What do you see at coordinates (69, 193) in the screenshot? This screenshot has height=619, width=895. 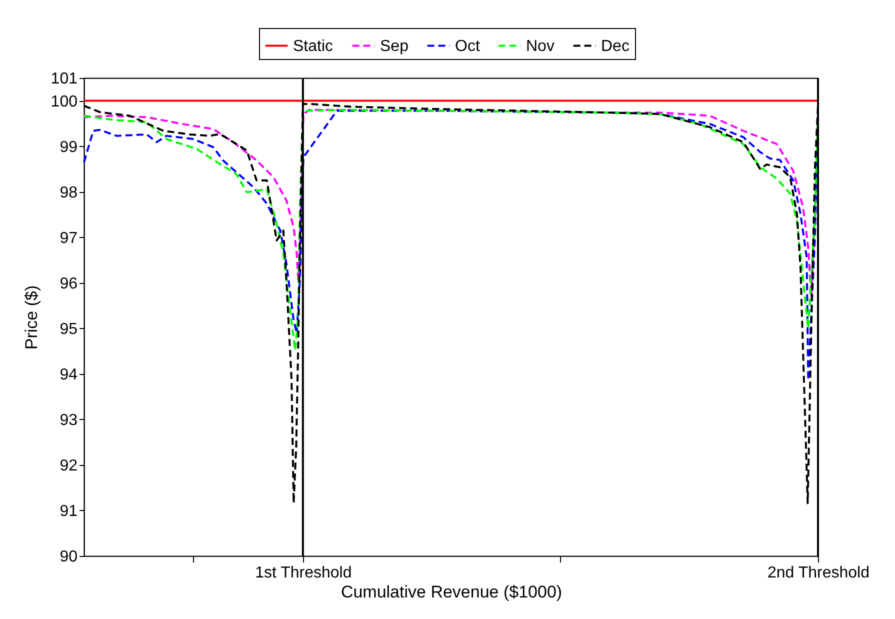 I see `y-tick-label: 98` at bounding box center [69, 193].